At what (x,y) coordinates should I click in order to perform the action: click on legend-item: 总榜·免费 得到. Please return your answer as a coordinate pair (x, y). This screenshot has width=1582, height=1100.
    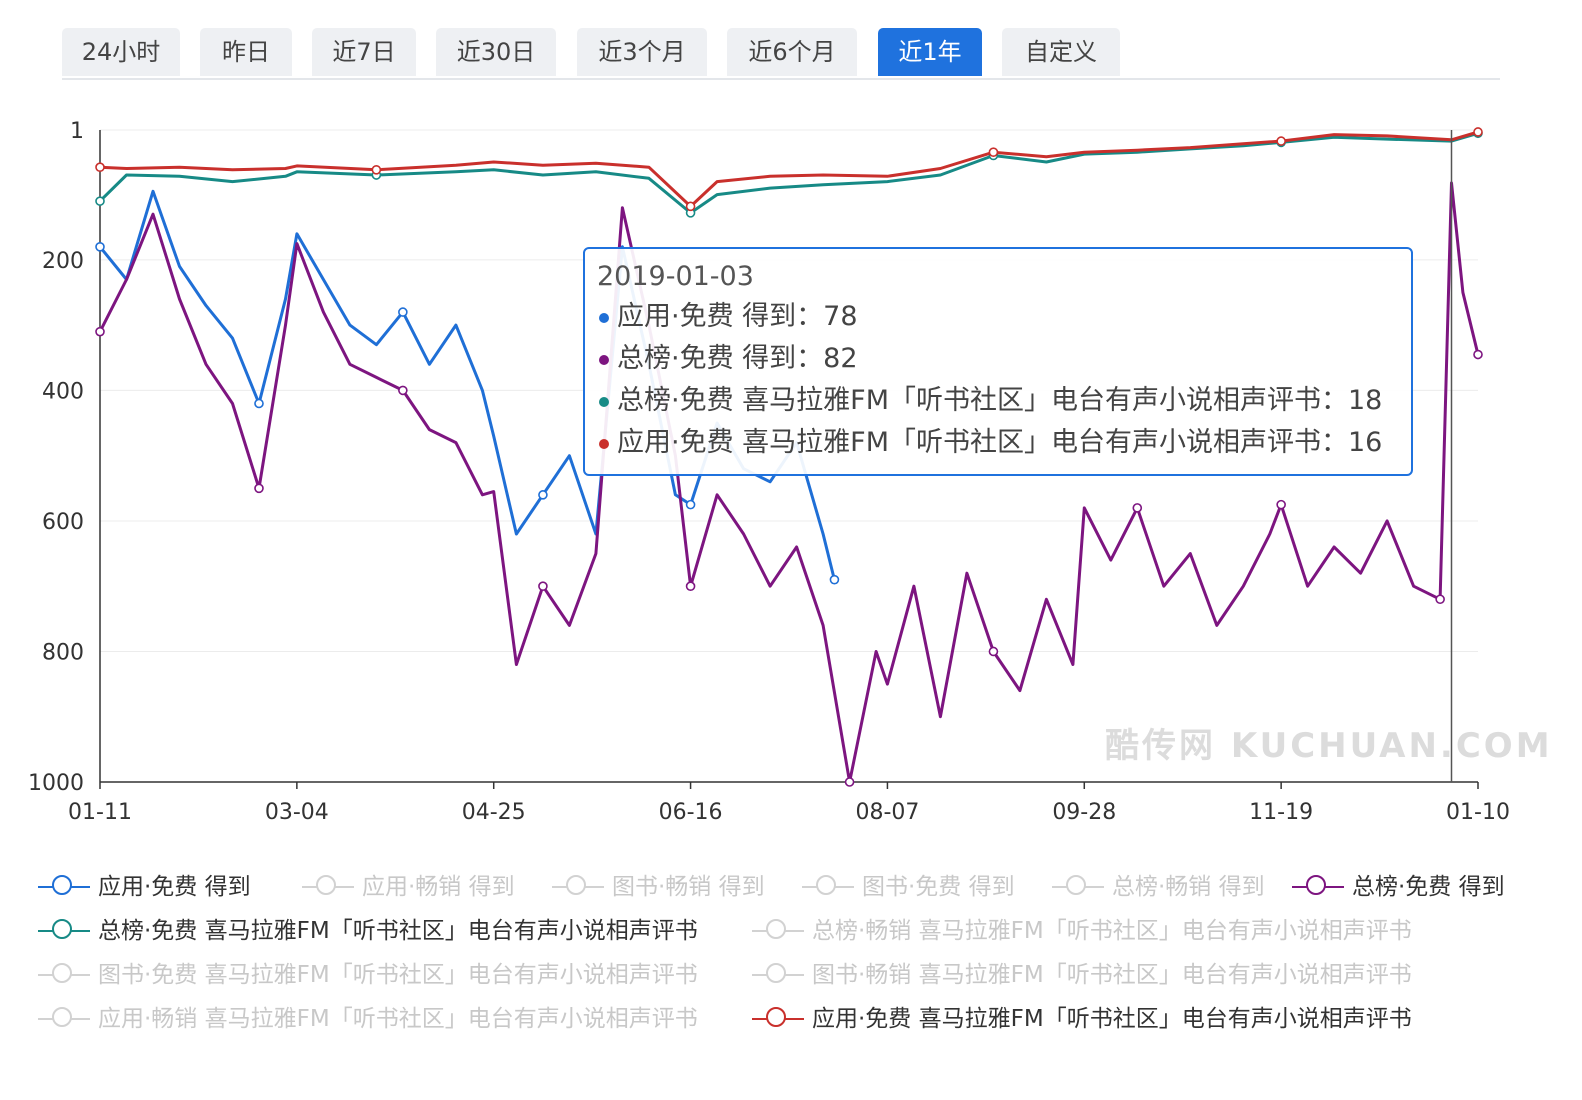
    Looking at the image, I should click on (1398, 887).